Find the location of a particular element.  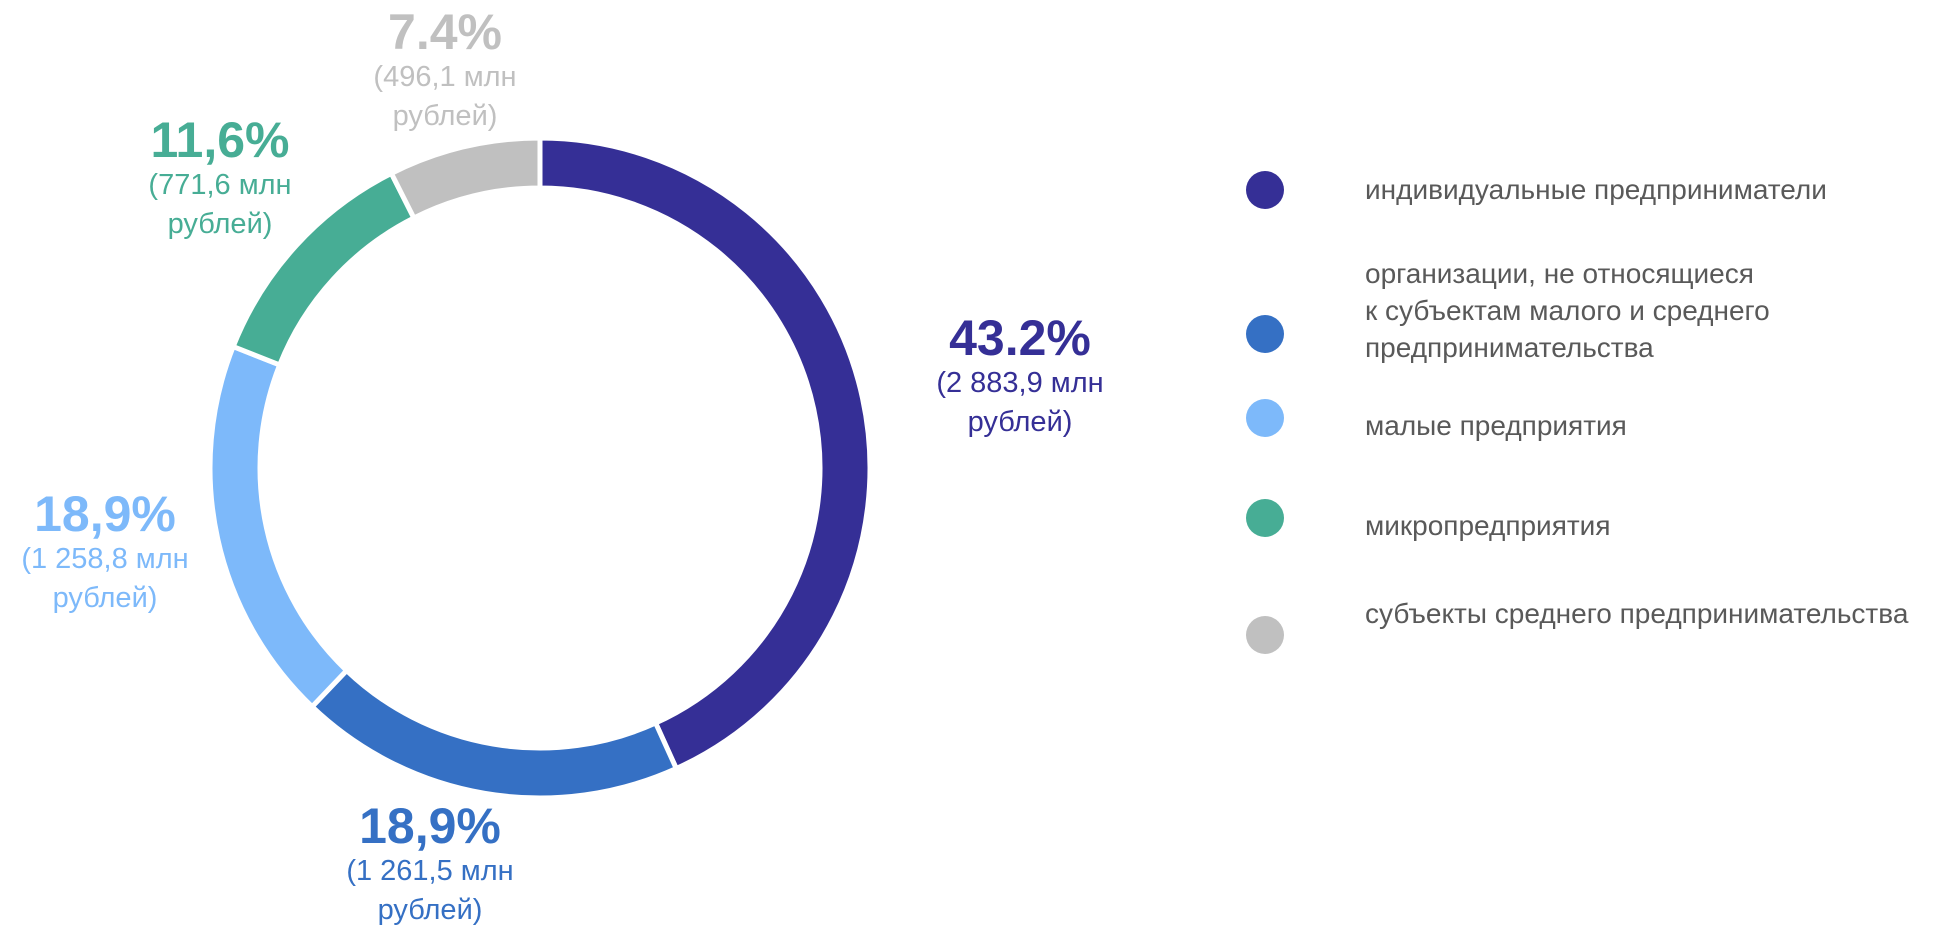

slice-label-non-sme-organizations: 18,9% (1 261,5 млн рублей) is located at coordinates (430, 865).